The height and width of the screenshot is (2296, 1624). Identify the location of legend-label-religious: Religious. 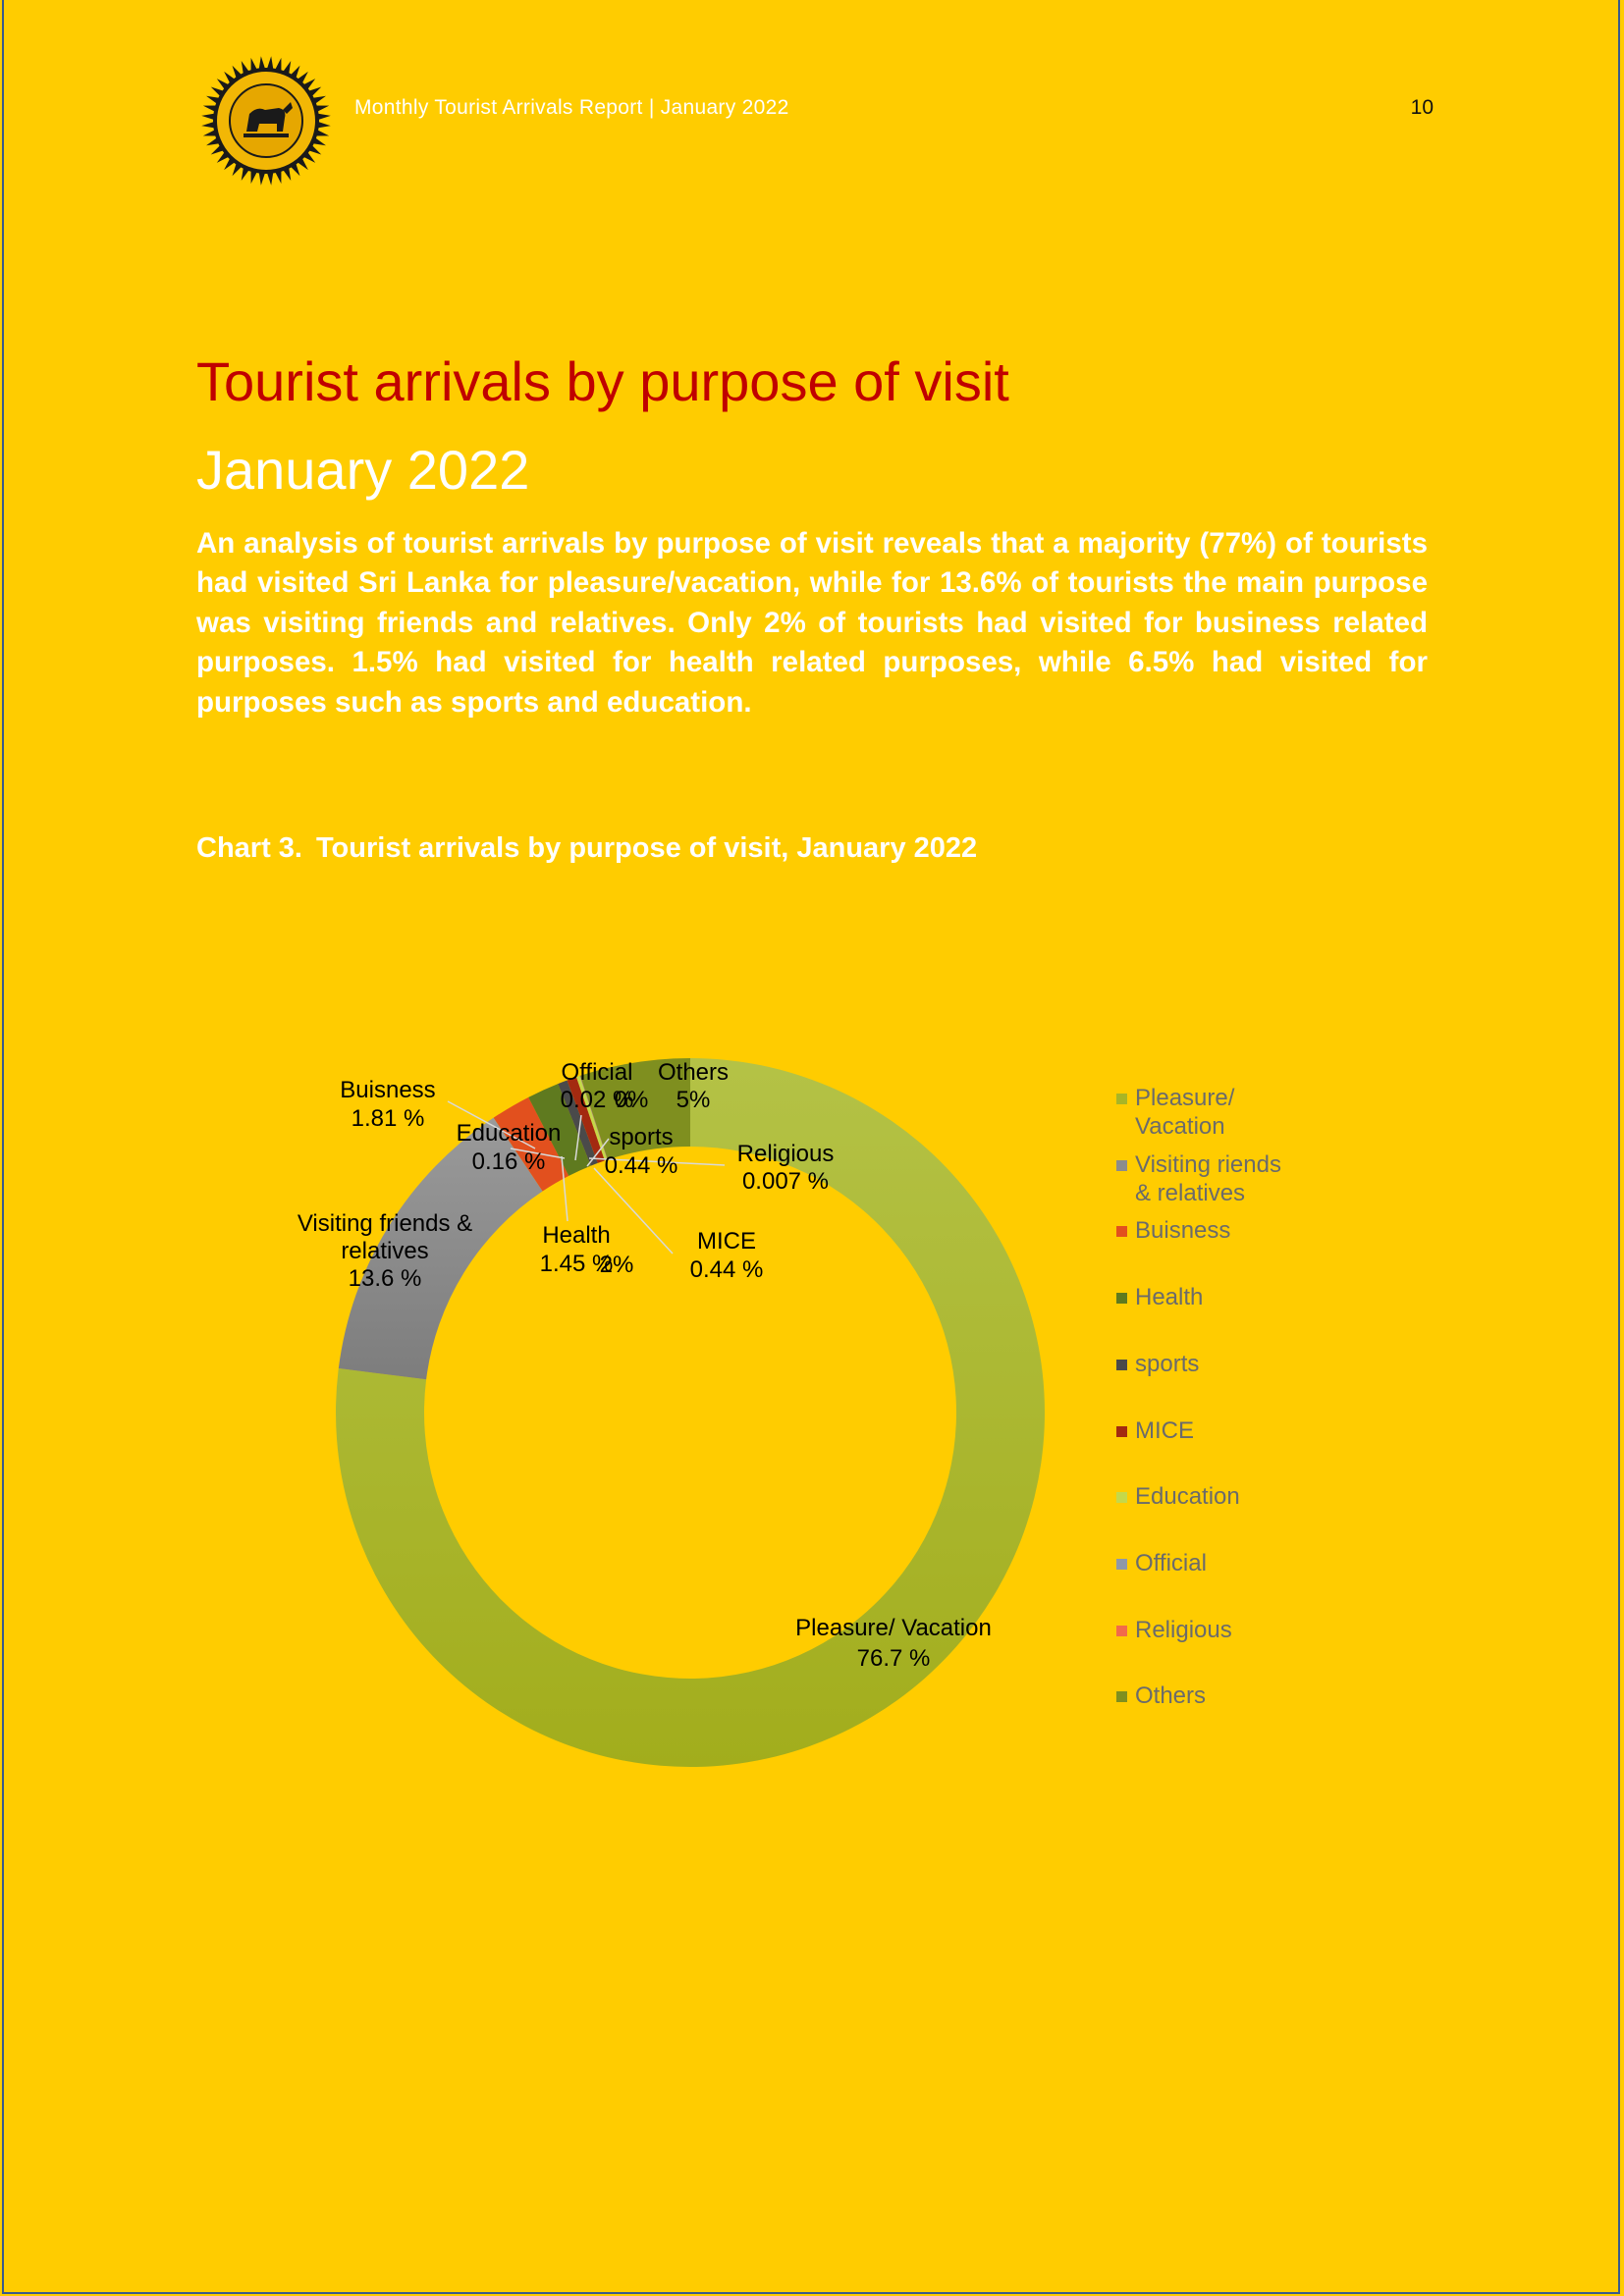
(1183, 1630).